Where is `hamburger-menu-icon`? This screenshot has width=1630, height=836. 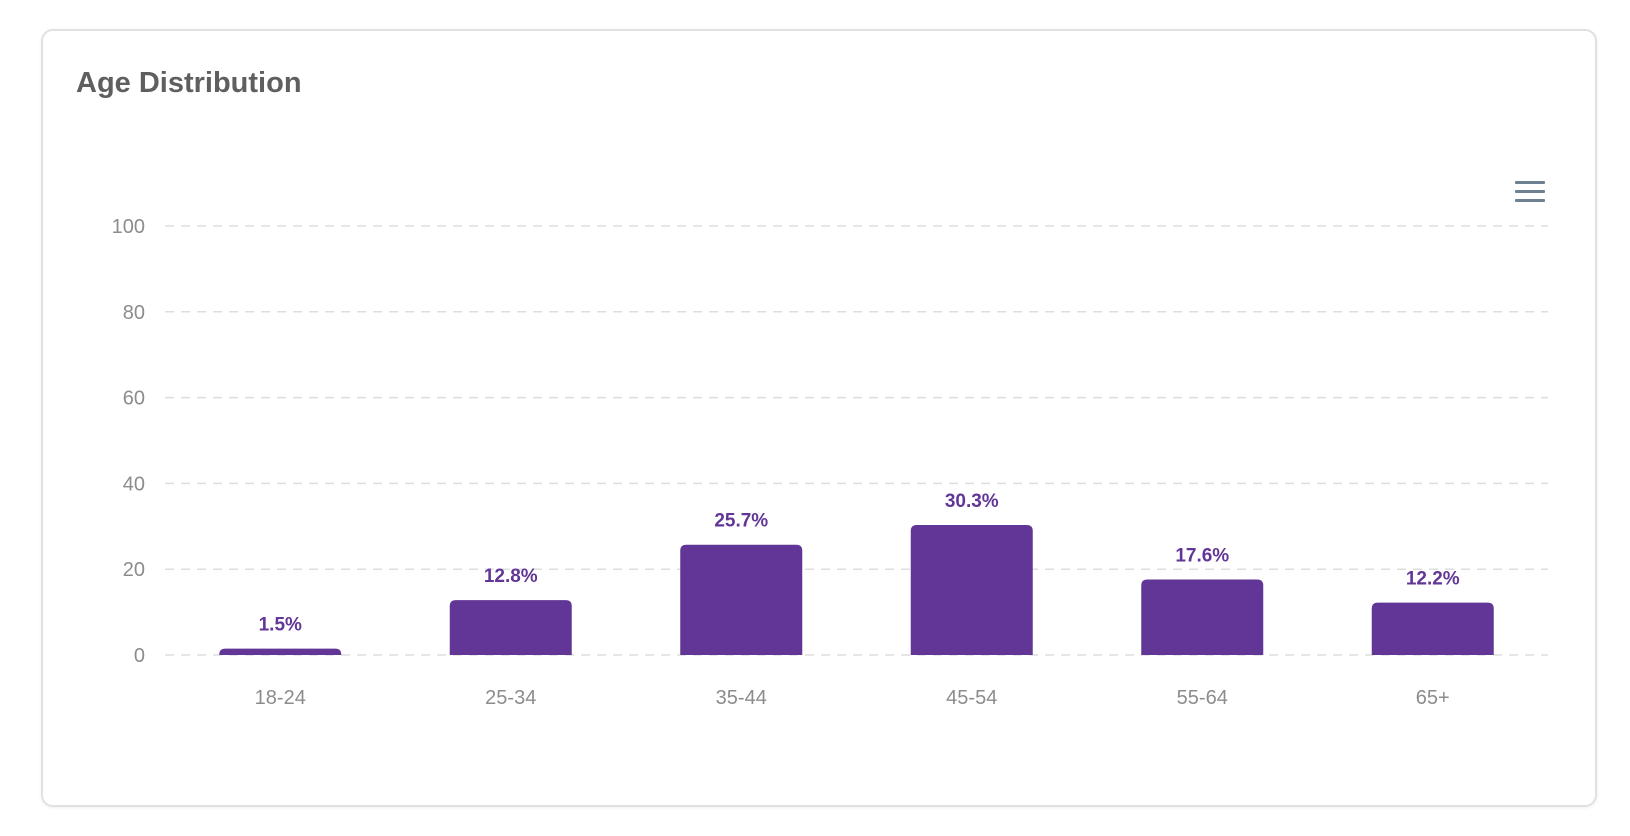
hamburger-menu-icon is located at coordinates (1530, 193).